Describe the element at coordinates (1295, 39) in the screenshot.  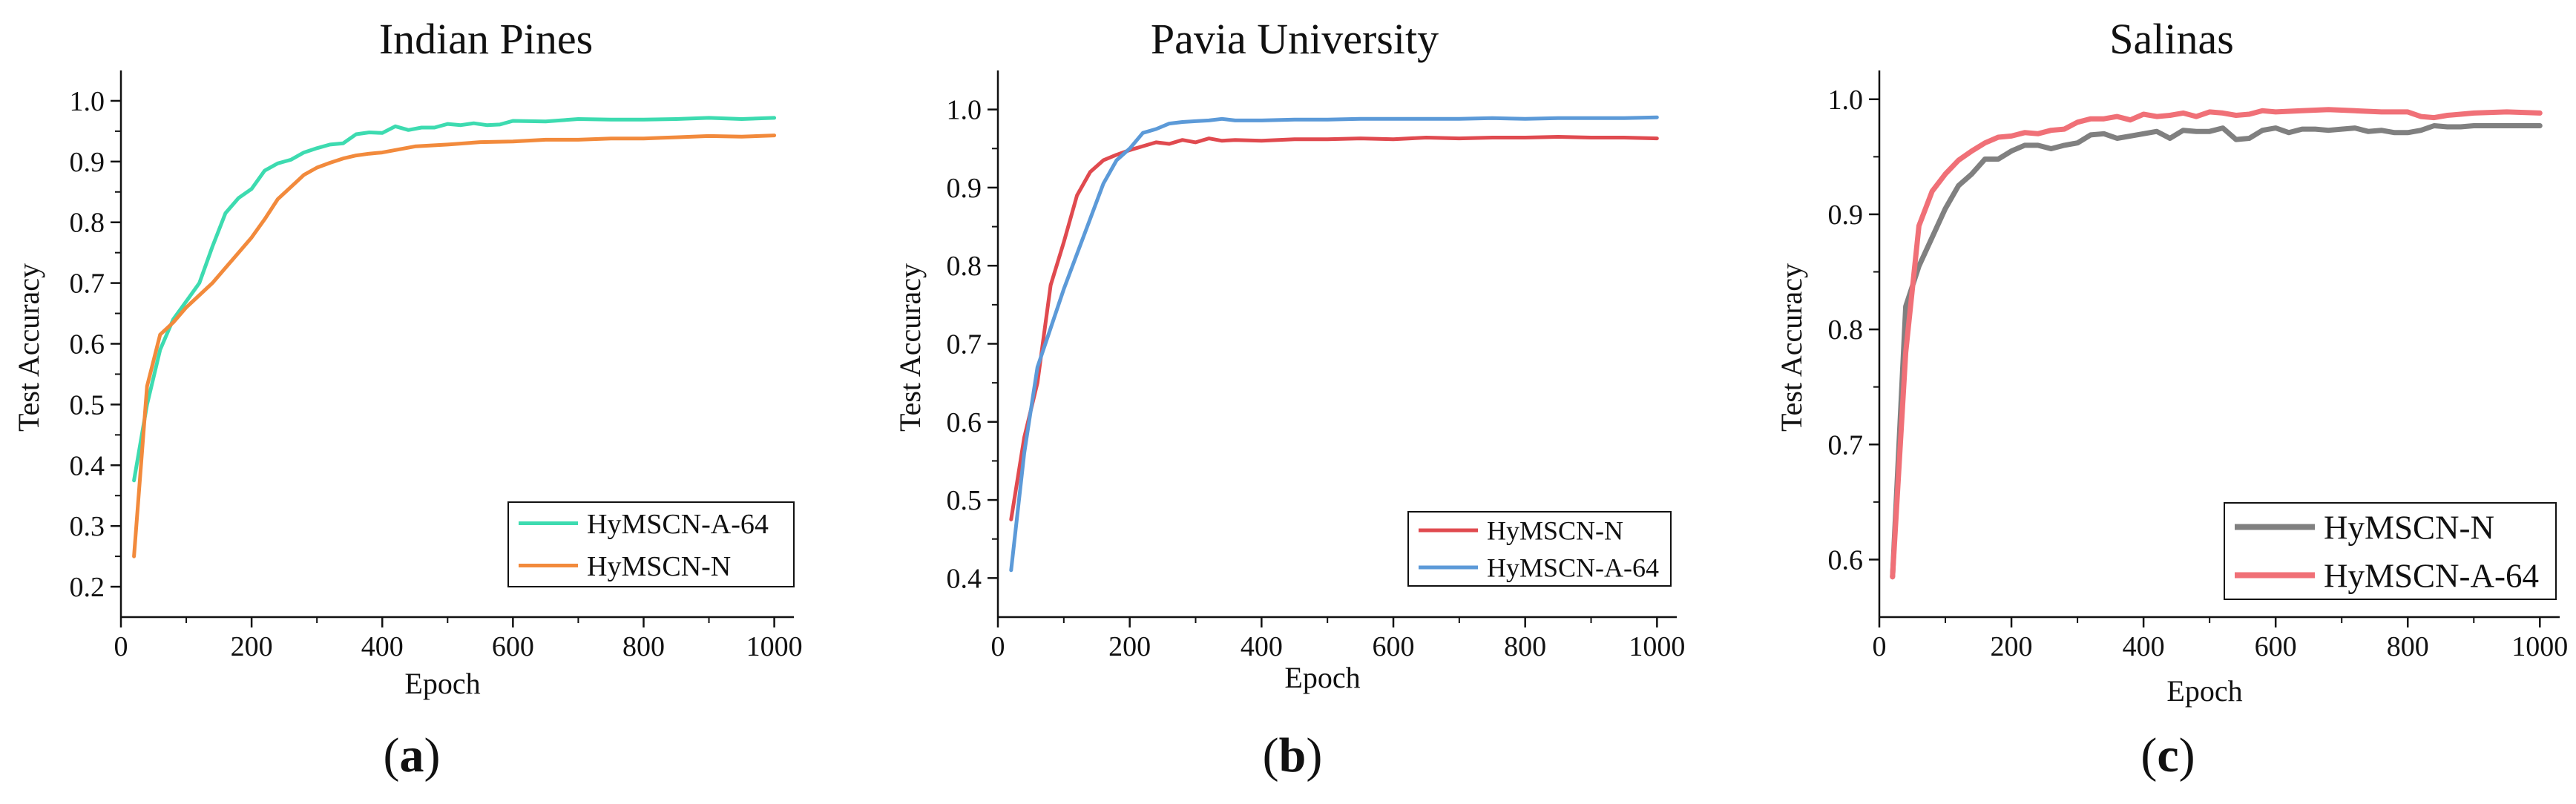
I see `chart-title: Pavia University` at that location.